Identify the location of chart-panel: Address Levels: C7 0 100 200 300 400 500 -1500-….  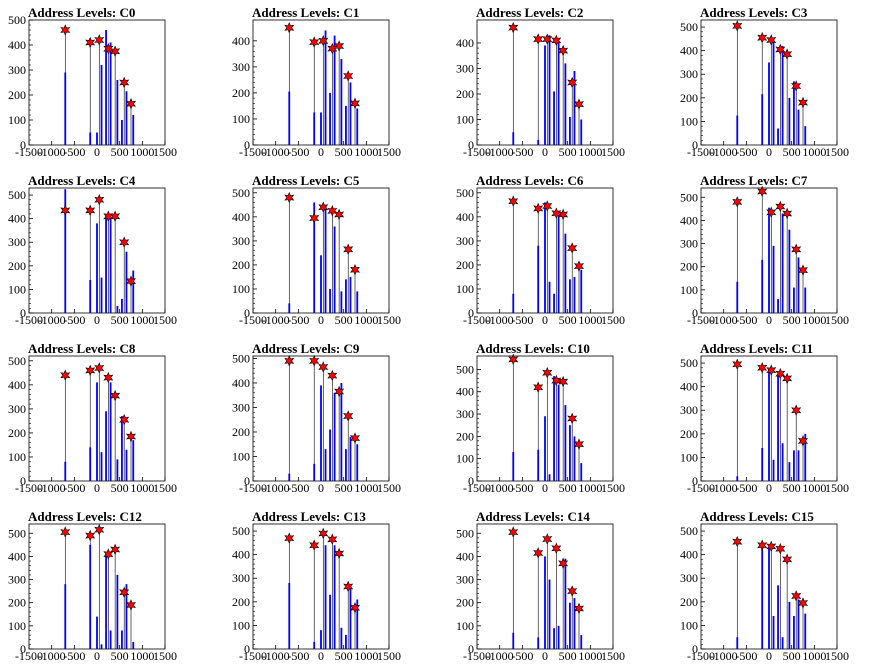
(784, 252).